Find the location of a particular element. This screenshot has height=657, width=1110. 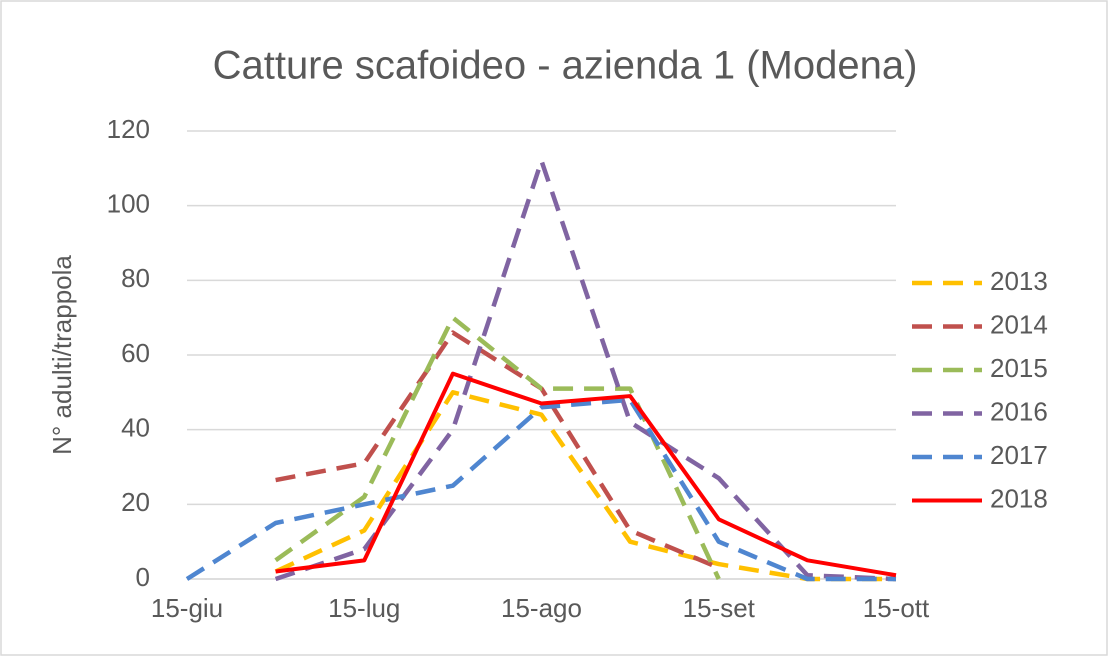

x-tick-label: 15-giu is located at coordinates (187, 608).